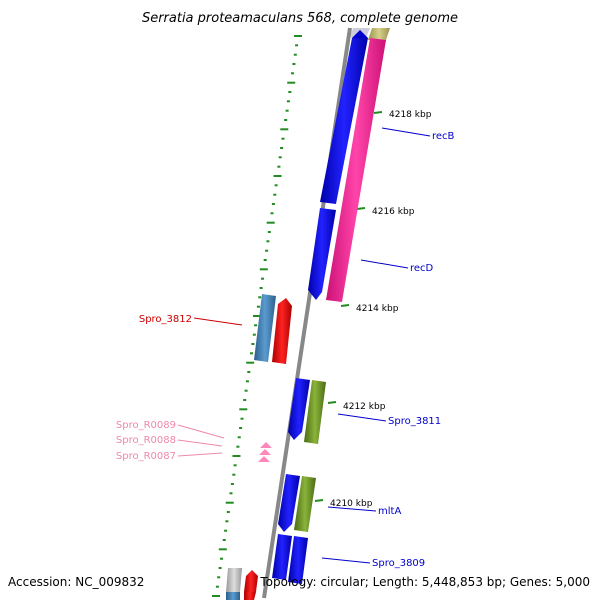  I want to click on gene-recB-arrow, so click(360, 34).